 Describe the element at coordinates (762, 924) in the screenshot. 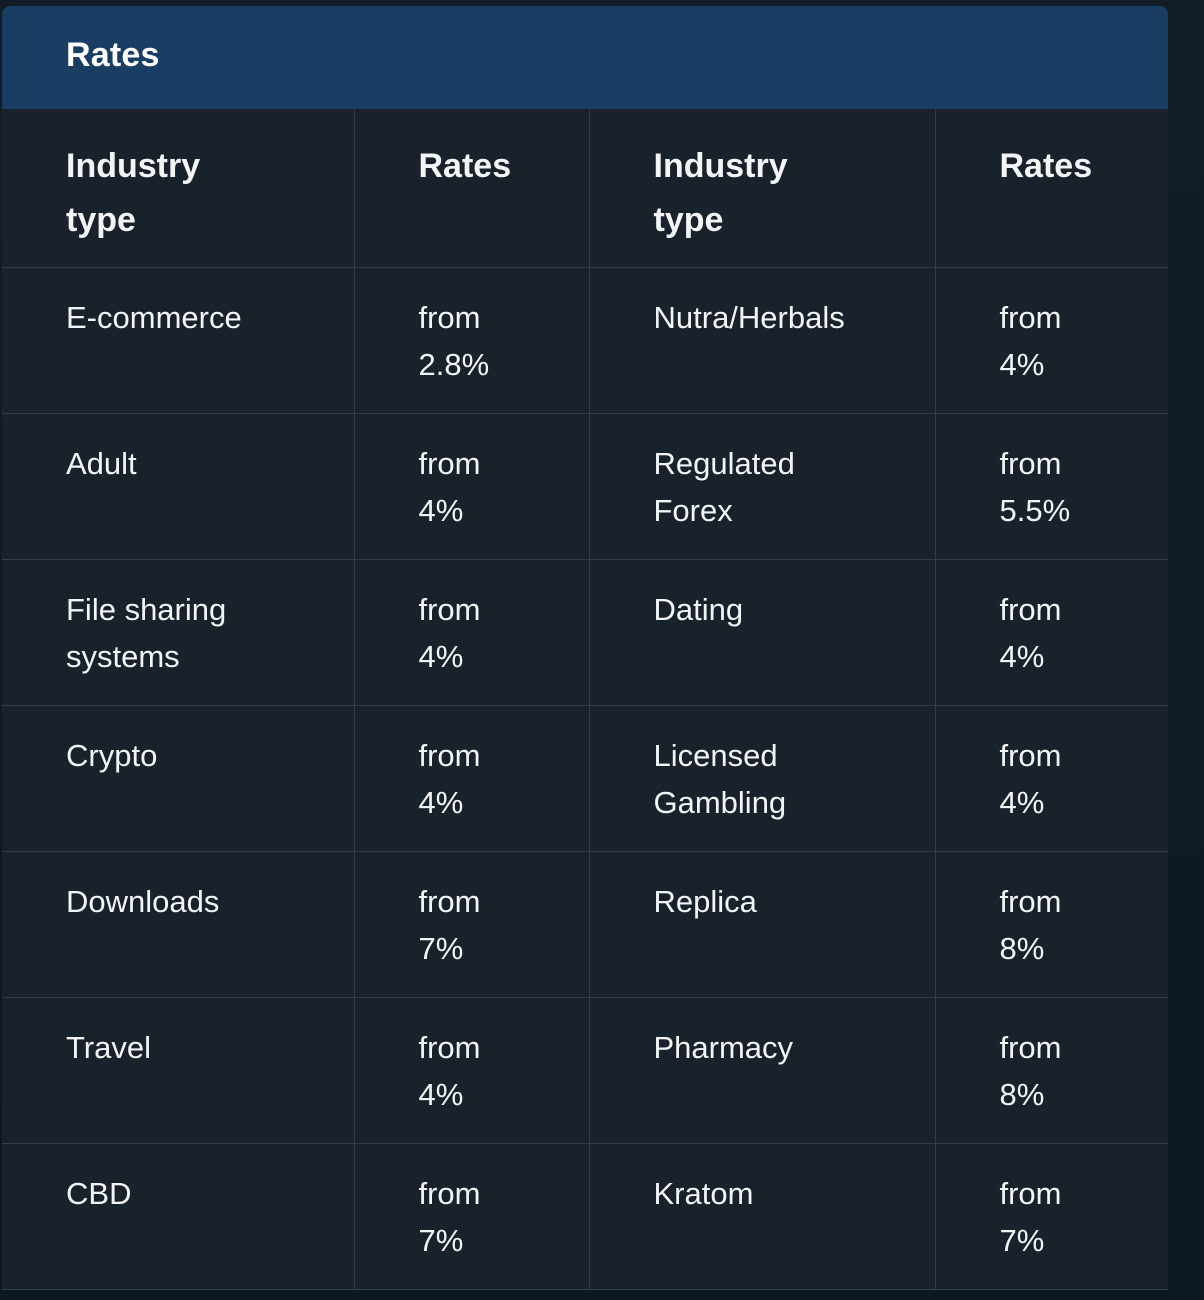

I see `industry-cell: Replica` at that location.